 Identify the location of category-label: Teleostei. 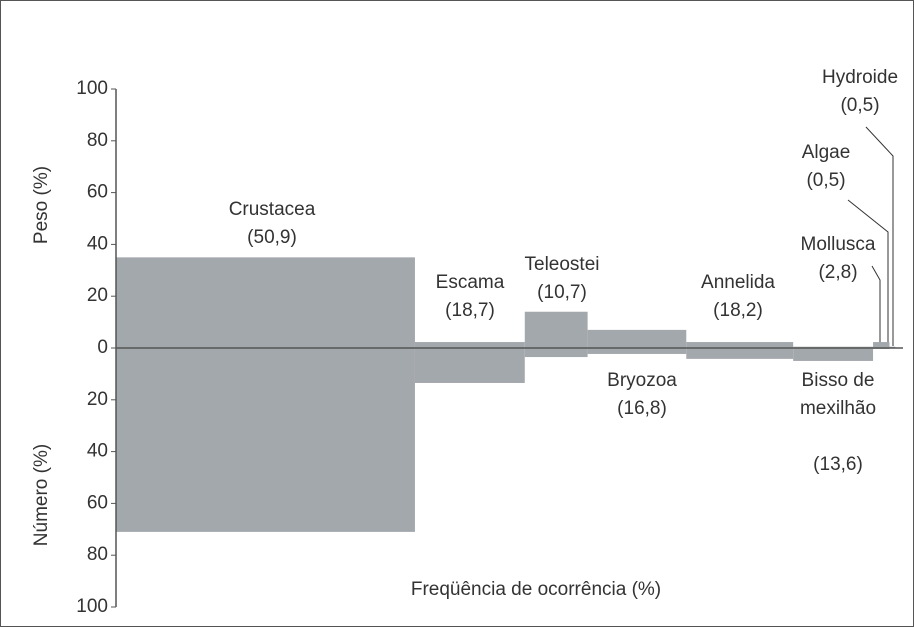
(562, 264).